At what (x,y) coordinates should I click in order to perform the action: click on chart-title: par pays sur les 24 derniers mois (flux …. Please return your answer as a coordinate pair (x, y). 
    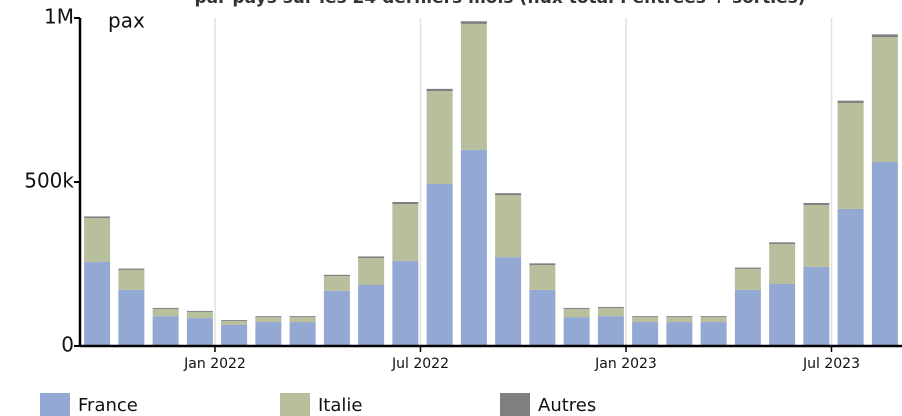
    Looking at the image, I should click on (499, 4).